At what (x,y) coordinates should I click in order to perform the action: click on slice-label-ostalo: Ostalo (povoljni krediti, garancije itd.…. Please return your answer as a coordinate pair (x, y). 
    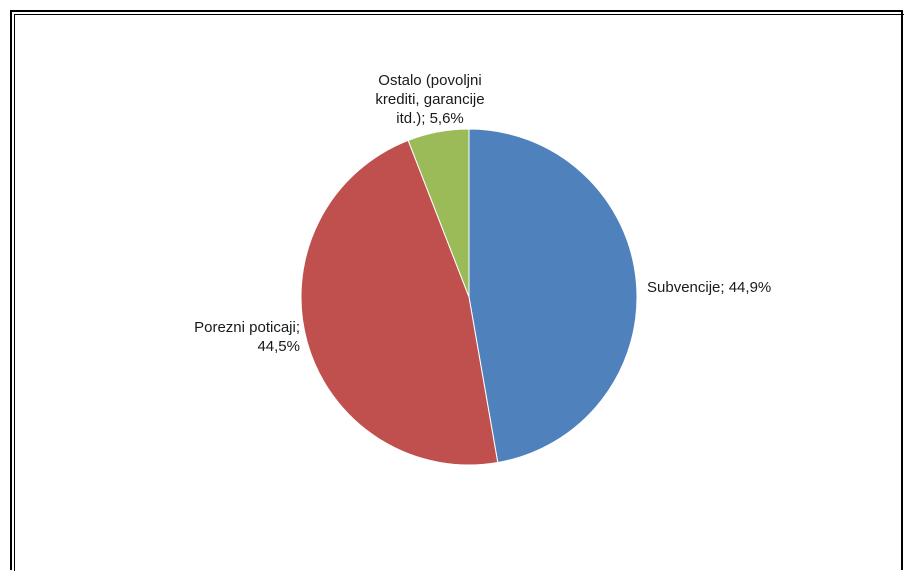
    Looking at the image, I should click on (430, 99).